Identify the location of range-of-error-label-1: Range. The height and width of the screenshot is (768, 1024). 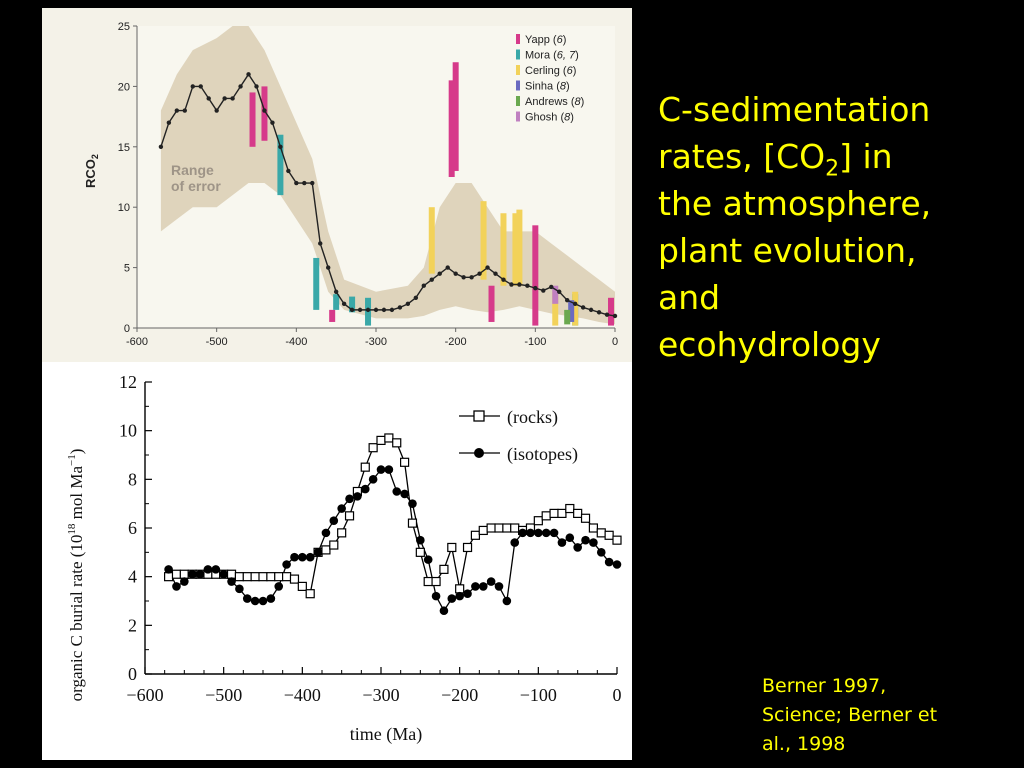
(192, 170).